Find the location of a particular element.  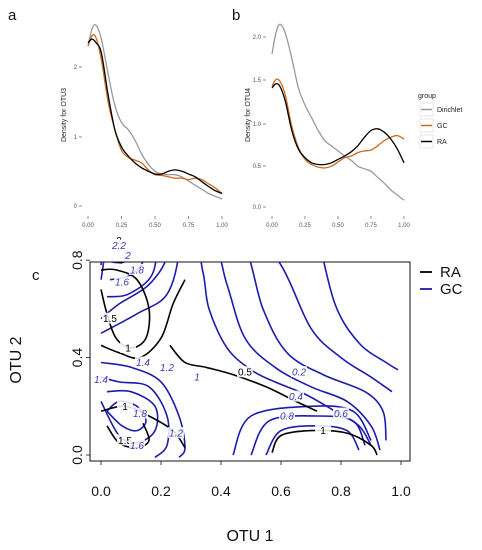

contour-level-label: 0.5 is located at coordinates (245, 373).